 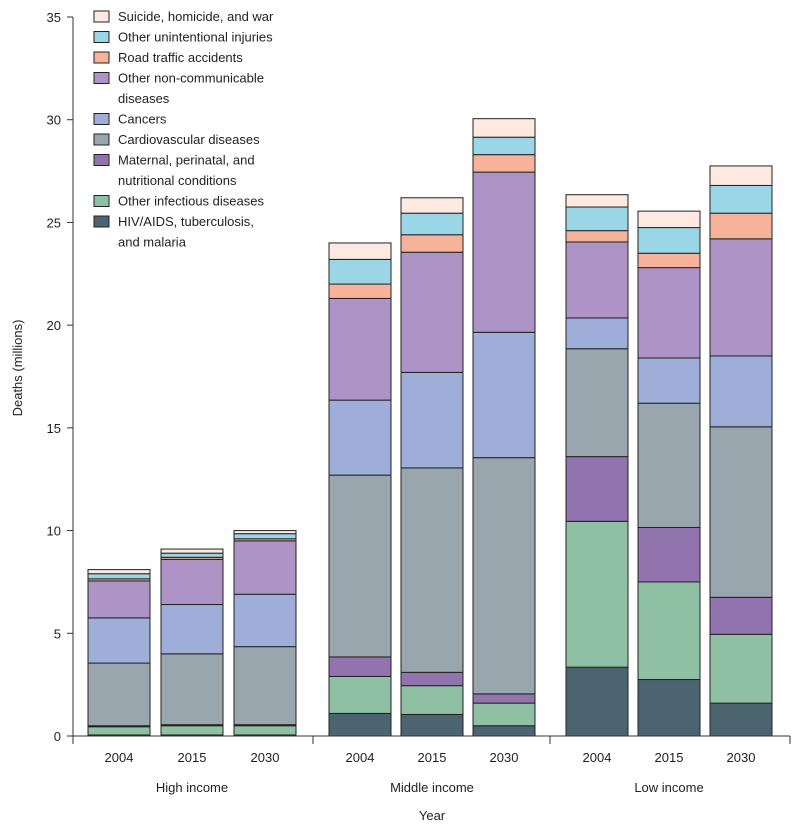 What do you see at coordinates (186, 160) in the screenshot?
I see `legend-label: Maternal, perinatal, and` at bounding box center [186, 160].